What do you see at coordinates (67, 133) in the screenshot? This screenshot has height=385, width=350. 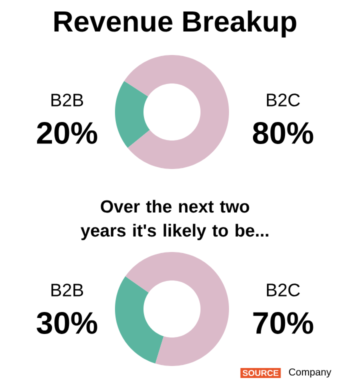 I see `data-label: 20%` at bounding box center [67, 133].